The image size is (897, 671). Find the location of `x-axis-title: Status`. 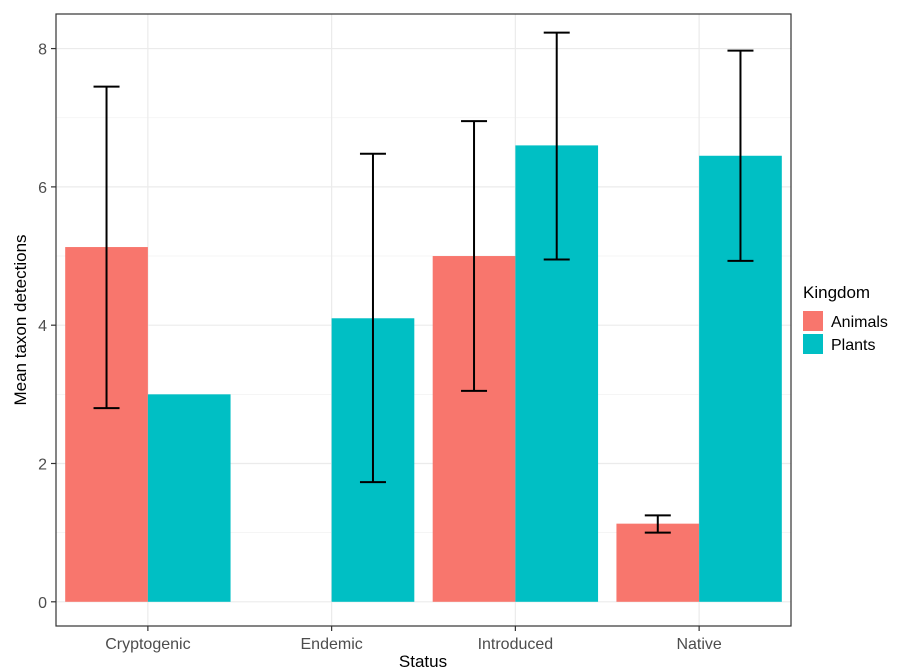

x-axis-title: Status is located at coordinates (423, 661).